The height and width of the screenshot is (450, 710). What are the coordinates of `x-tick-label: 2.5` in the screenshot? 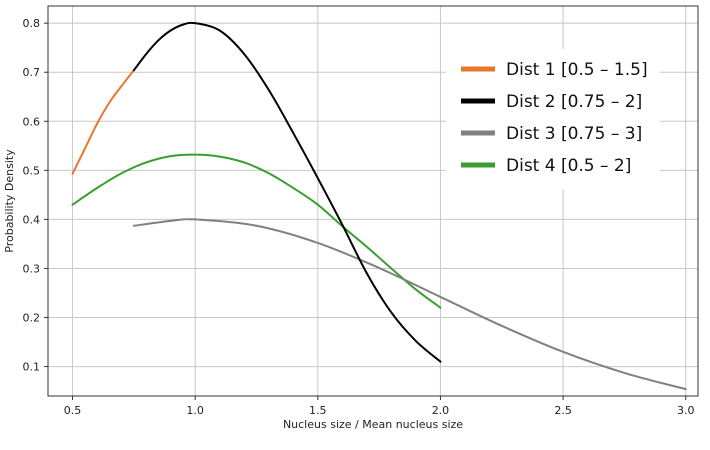 It's located at (563, 410).